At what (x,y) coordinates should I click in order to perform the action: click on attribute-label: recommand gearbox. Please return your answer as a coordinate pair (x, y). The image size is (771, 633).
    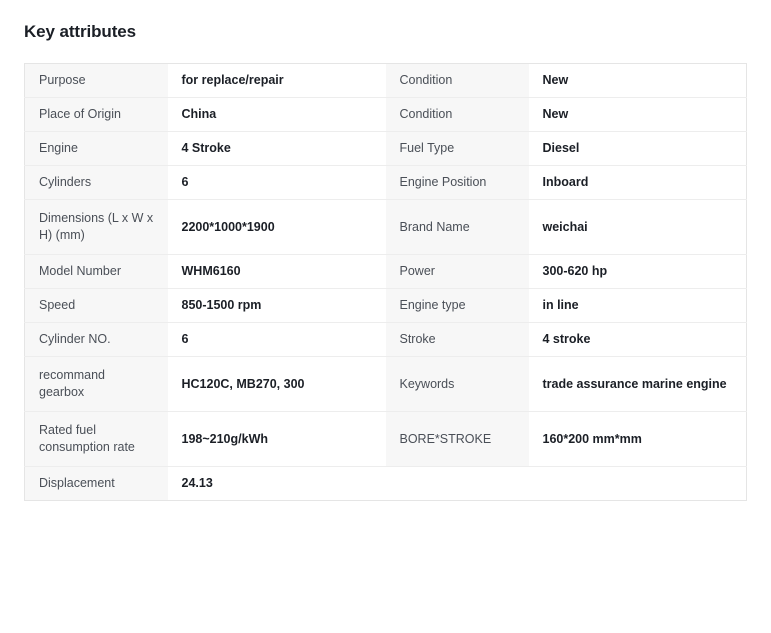
    Looking at the image, I should click on (96, 384).